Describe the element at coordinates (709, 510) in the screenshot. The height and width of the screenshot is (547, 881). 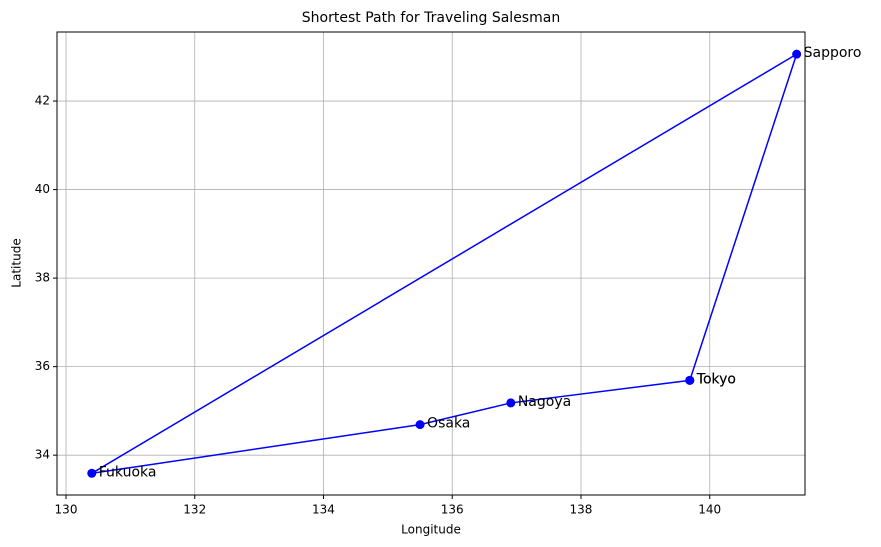
I see `x-tick-label: 140` at that location.